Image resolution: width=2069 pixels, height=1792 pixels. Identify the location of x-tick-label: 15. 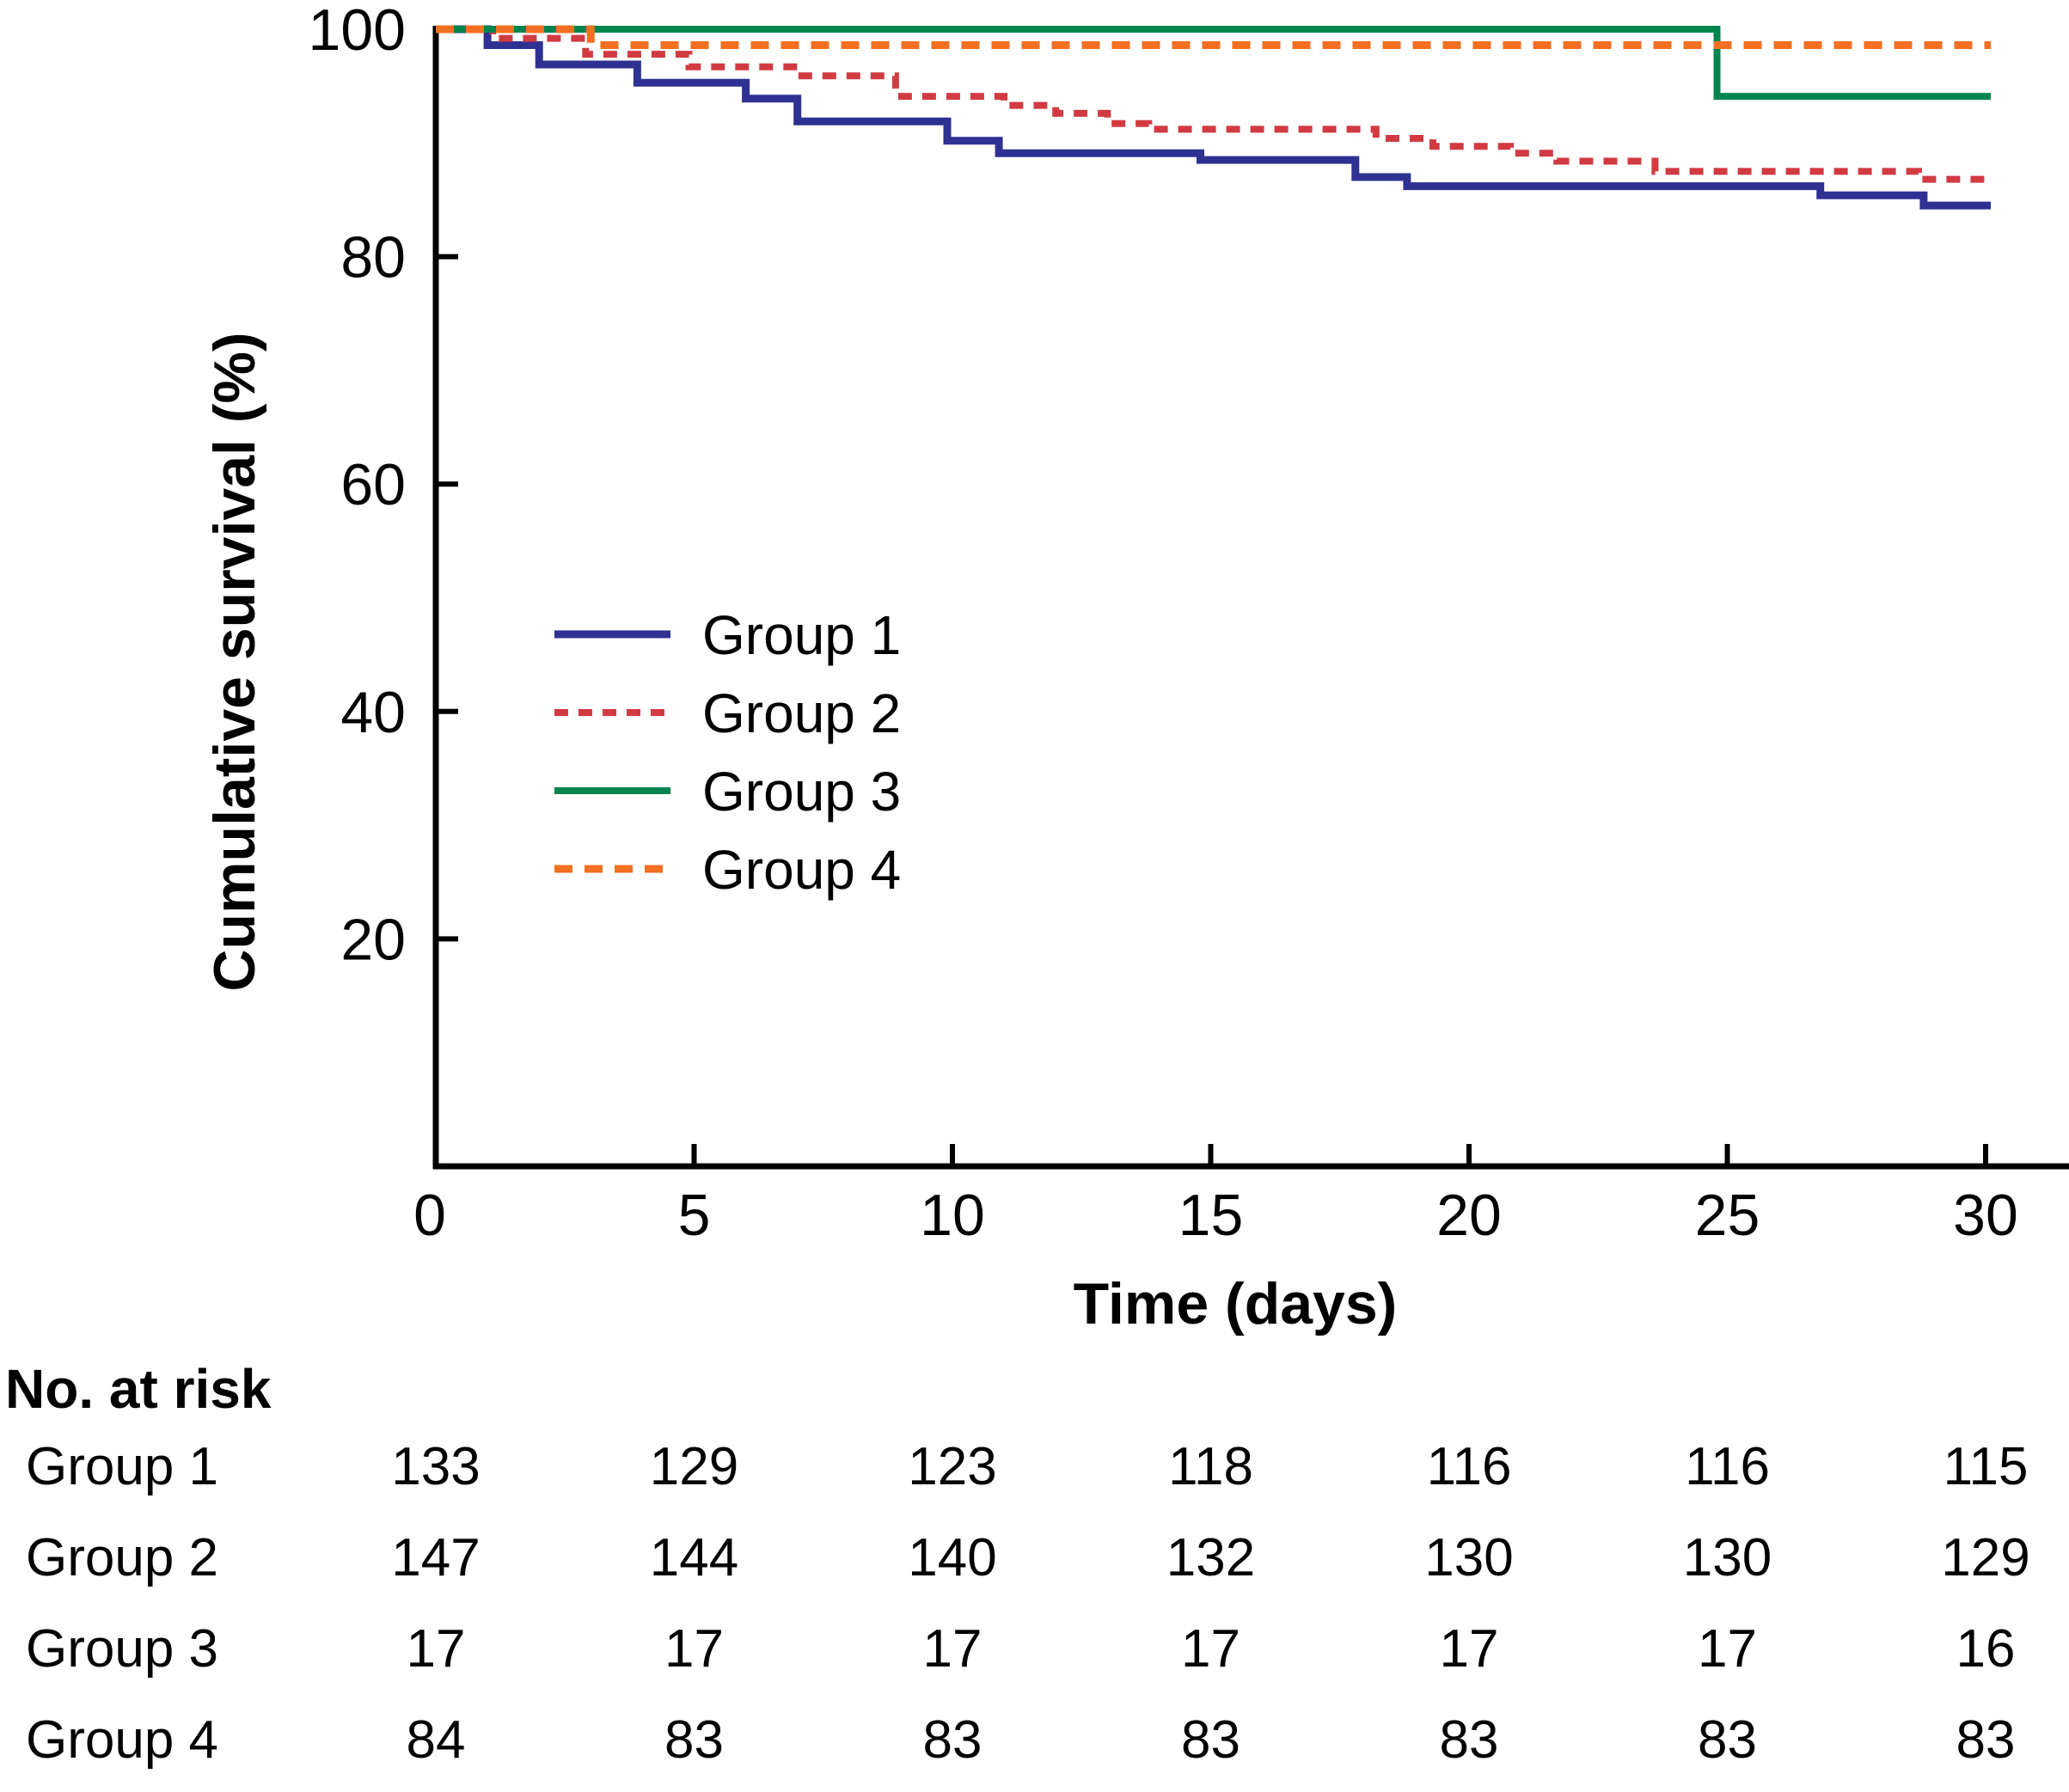
(1211, 1215).